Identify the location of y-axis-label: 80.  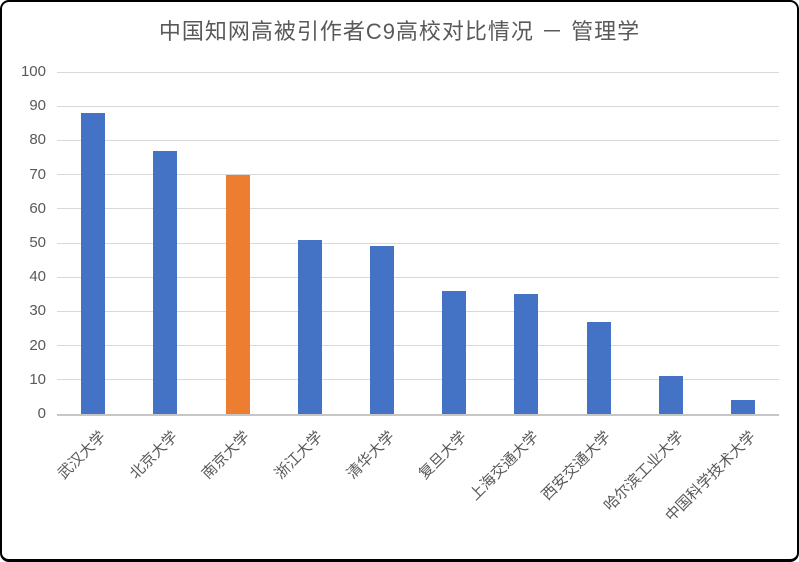
(37, 140).